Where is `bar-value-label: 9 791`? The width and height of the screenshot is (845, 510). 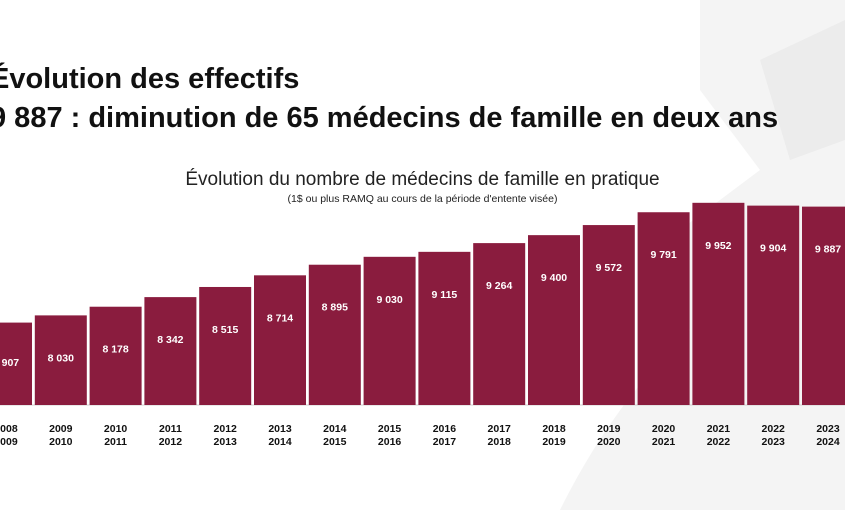 bar-value-label: 9 791 is located at coordinates (663, 255).